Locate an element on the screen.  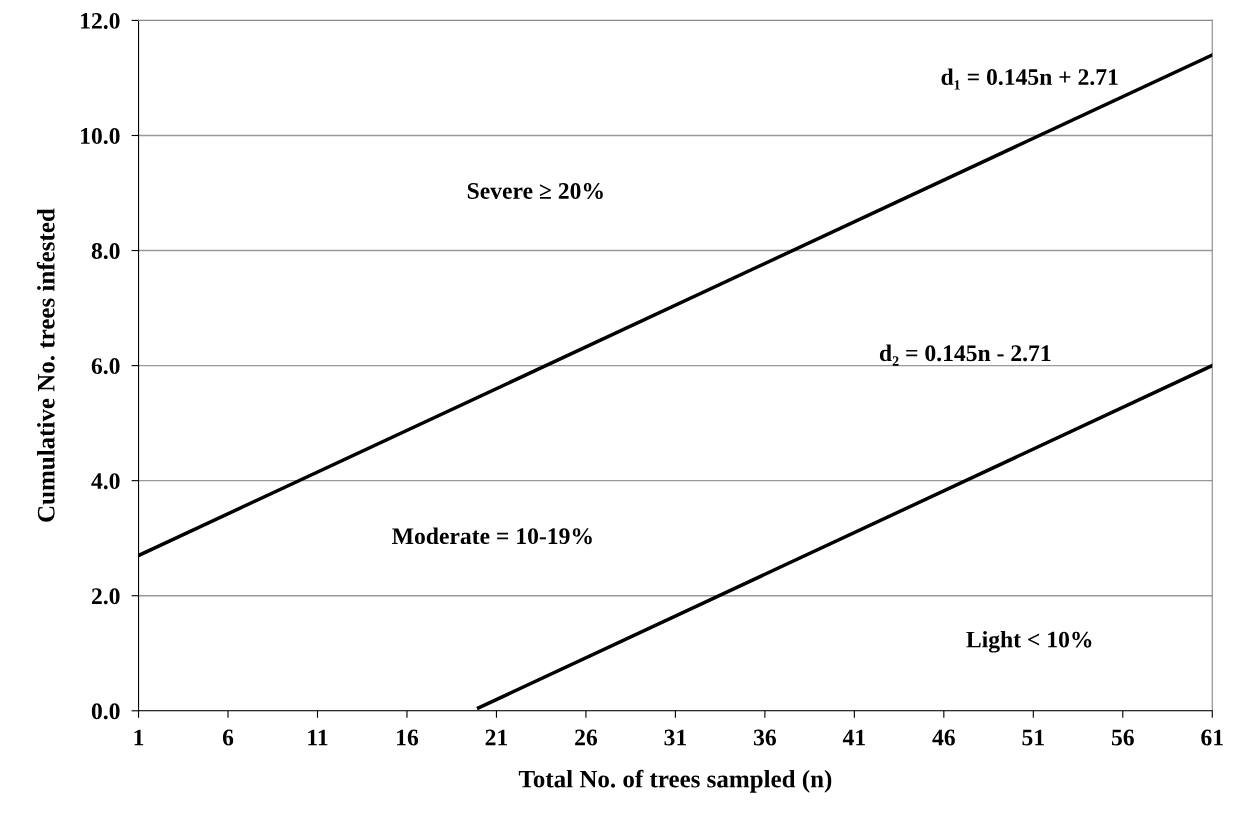
x-tick-label: 46 is located at coordinates (943, 737).